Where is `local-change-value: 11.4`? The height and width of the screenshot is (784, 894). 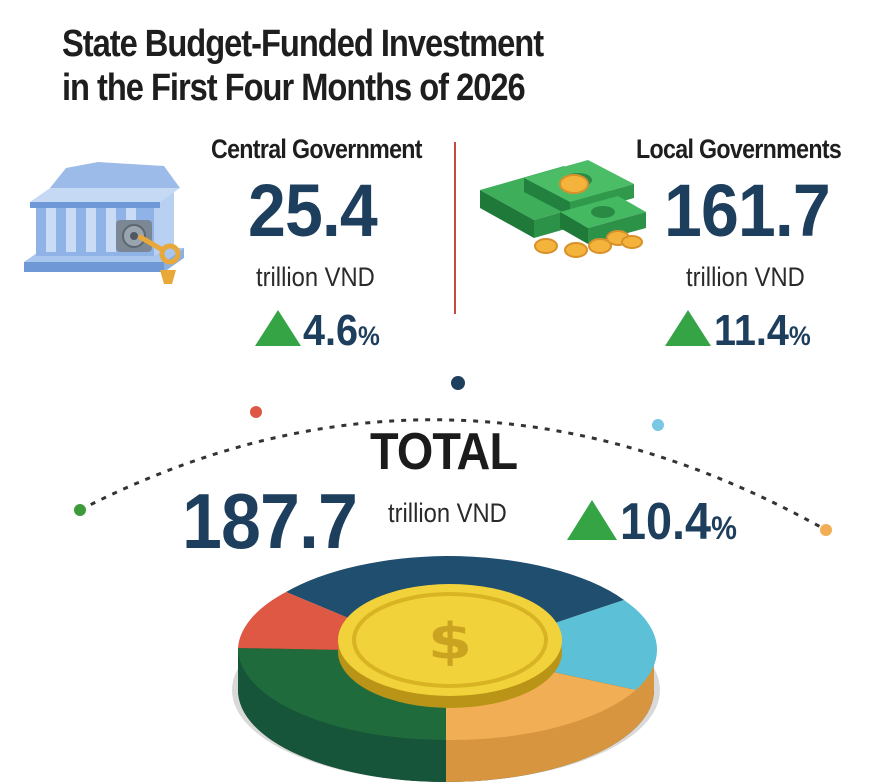
local-change-value: 11.4 is located at coordinates (751, 330).